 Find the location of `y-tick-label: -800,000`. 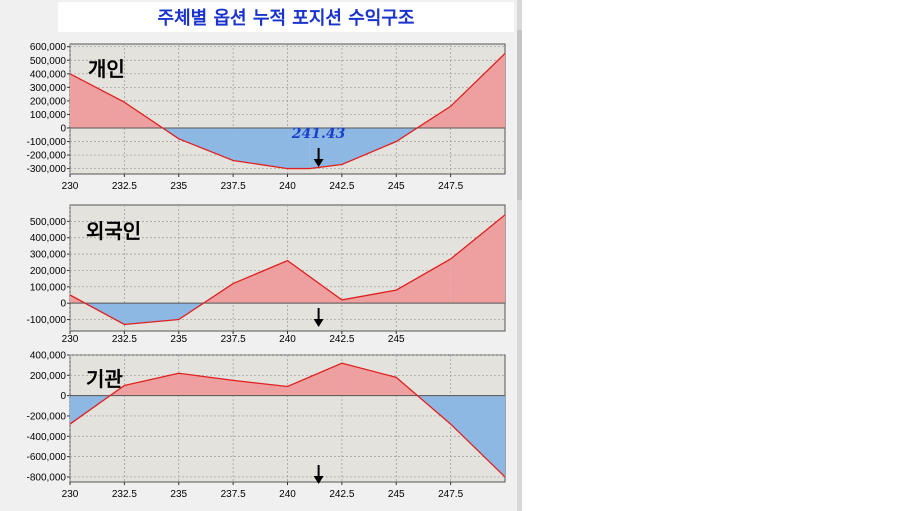

y-tick-label: -800,000 is located at coordinates (47, 477).